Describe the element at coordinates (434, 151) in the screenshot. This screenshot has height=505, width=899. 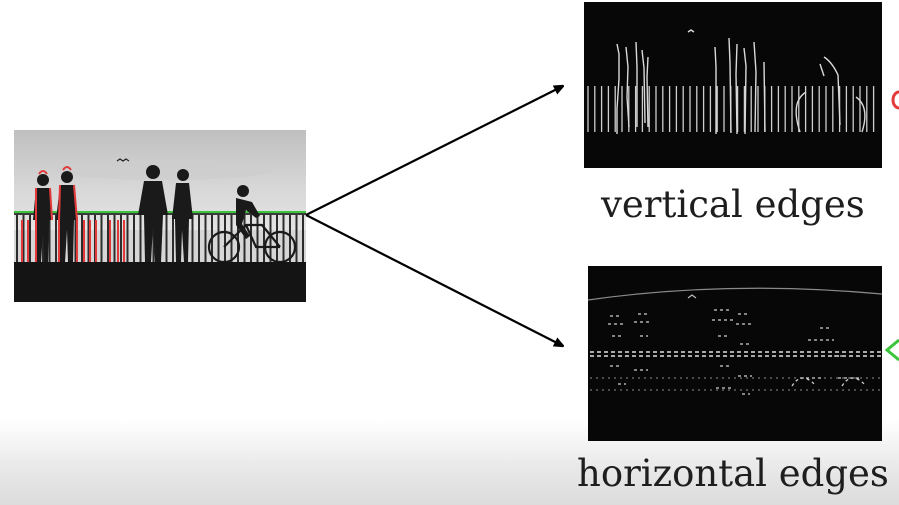
I see `arrow-to-vertical` at that location.